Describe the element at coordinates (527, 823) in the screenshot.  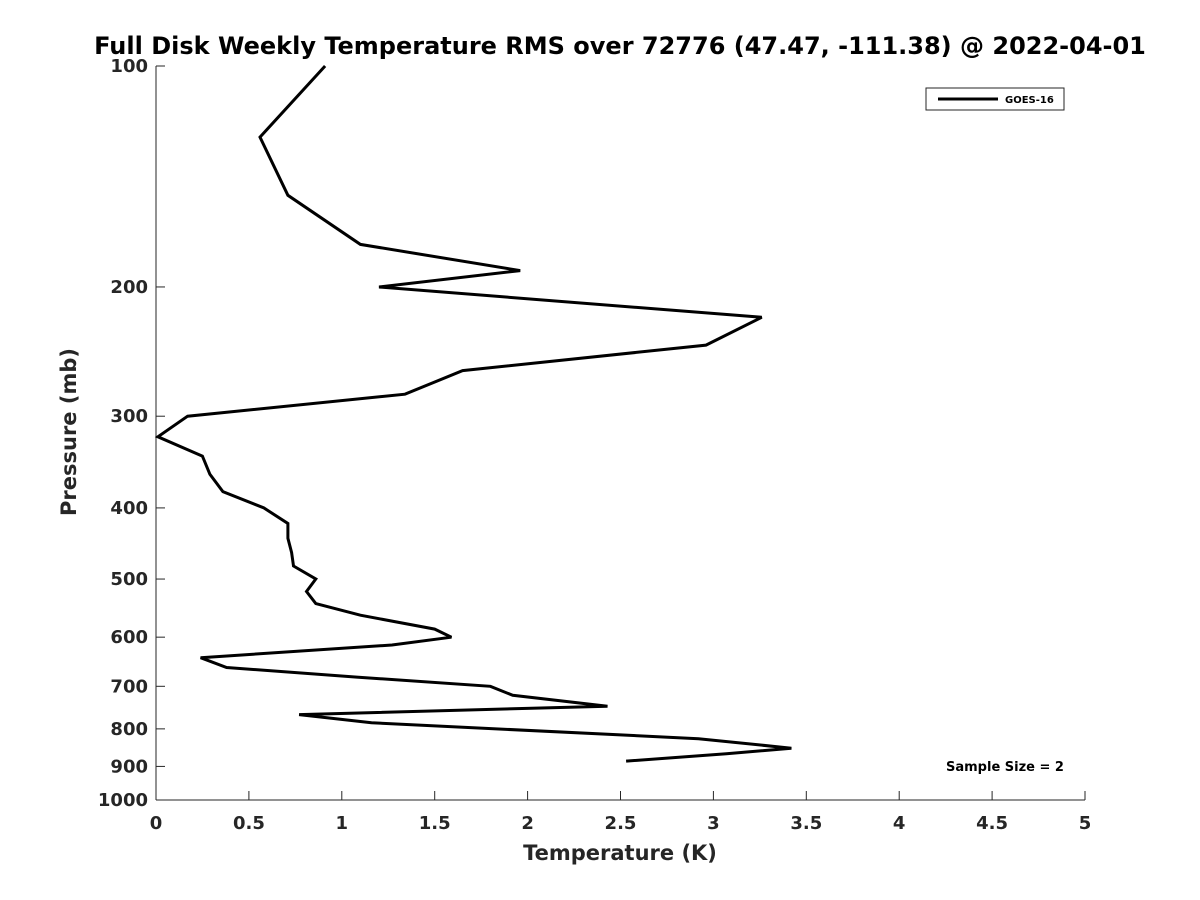
I see `x-tick-label: 2` at that location.